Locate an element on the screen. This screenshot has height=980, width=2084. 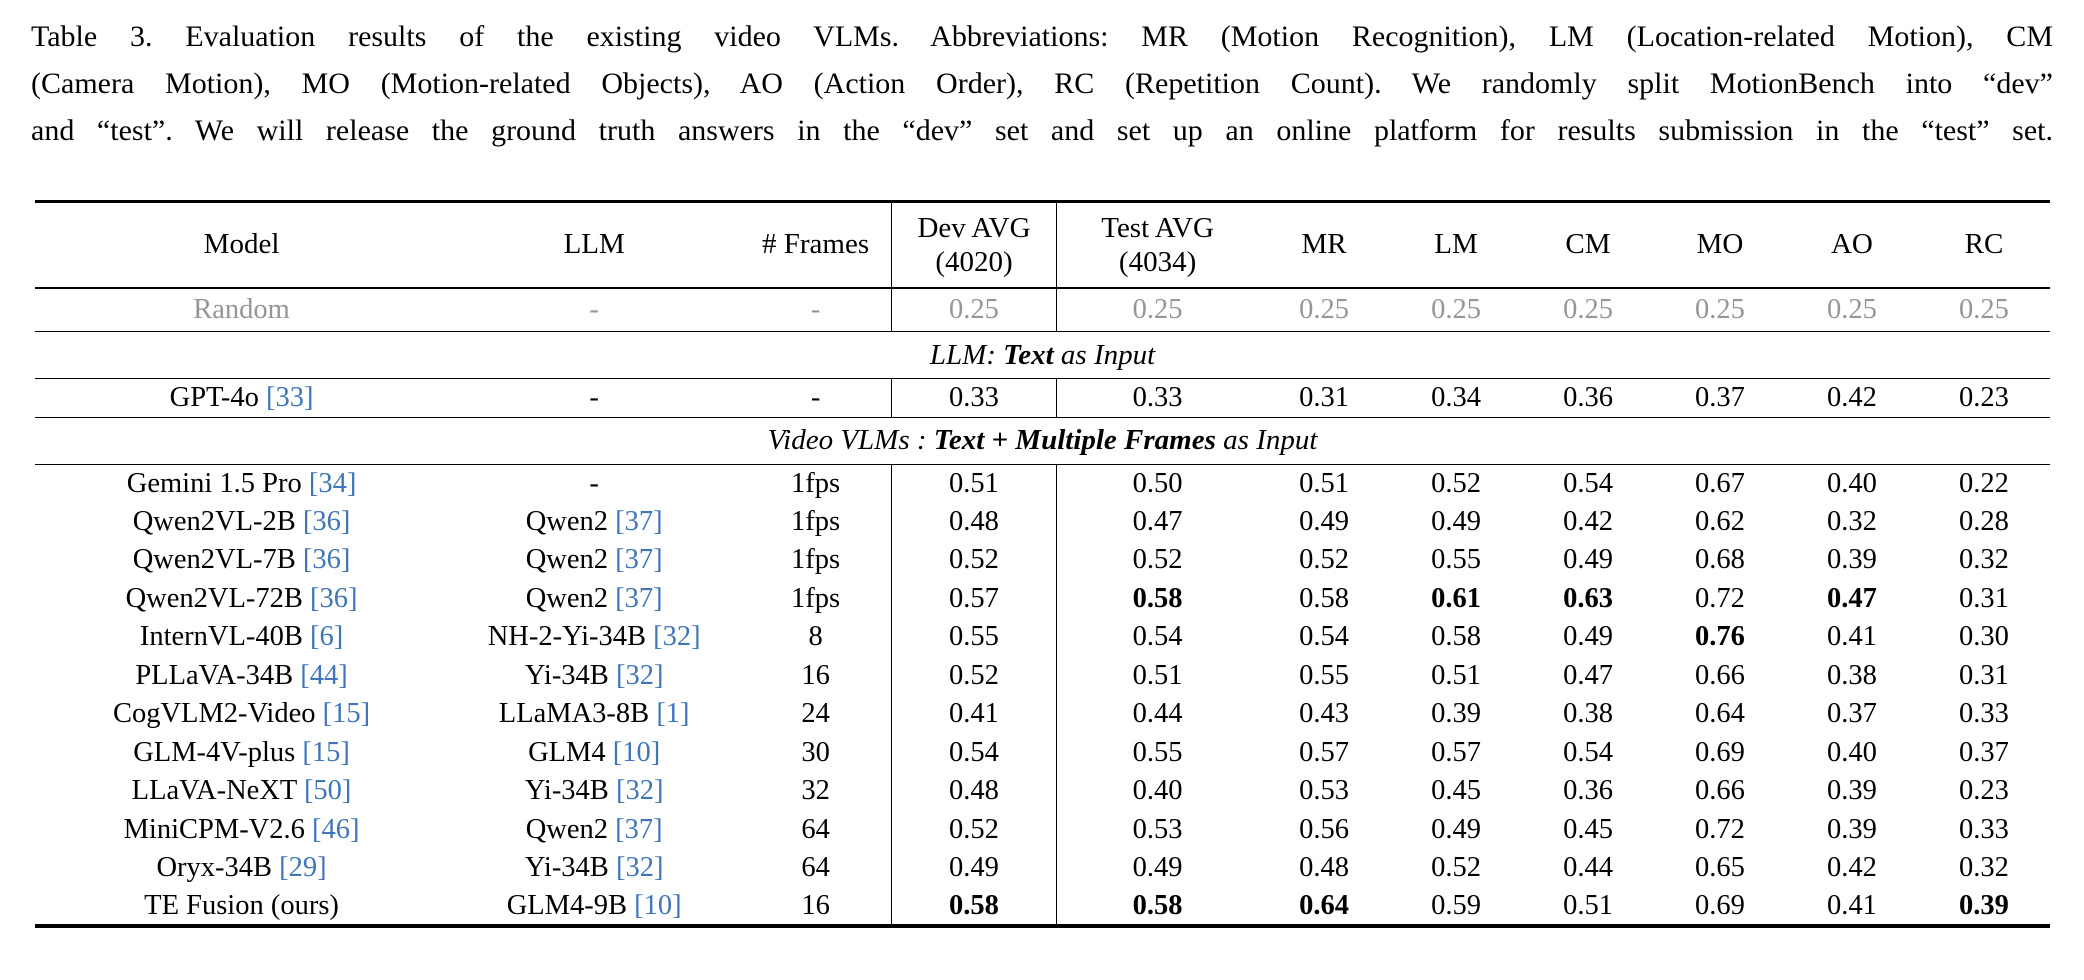
ao-value: 0.39 is located at coordinates (1852, 829).